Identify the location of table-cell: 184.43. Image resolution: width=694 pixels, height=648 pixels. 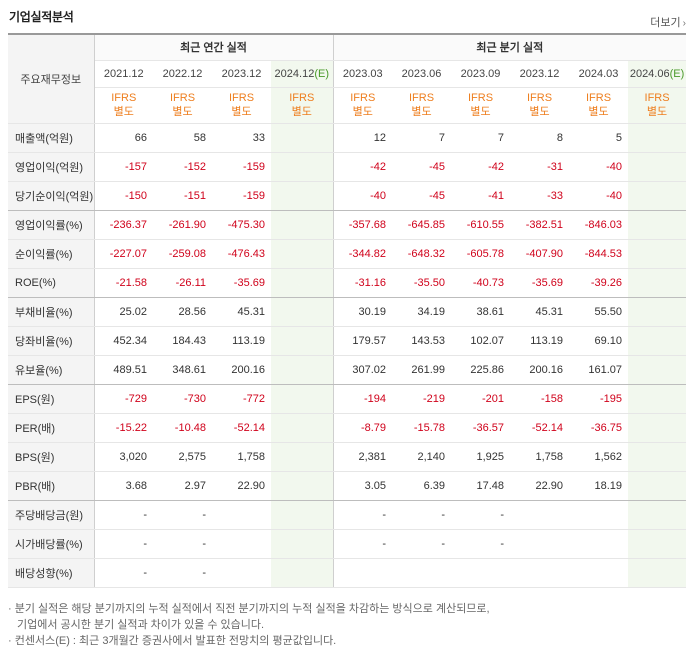
(182, 341).